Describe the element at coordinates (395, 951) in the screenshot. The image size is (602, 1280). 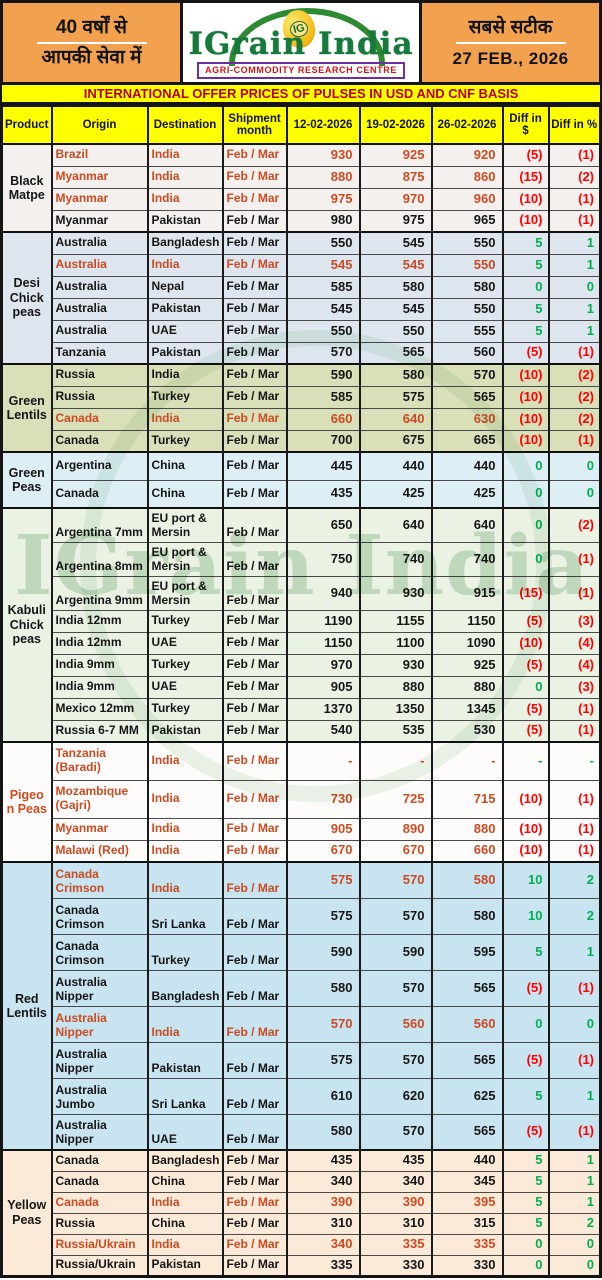
I see `price-cell-1: 590` at that location.